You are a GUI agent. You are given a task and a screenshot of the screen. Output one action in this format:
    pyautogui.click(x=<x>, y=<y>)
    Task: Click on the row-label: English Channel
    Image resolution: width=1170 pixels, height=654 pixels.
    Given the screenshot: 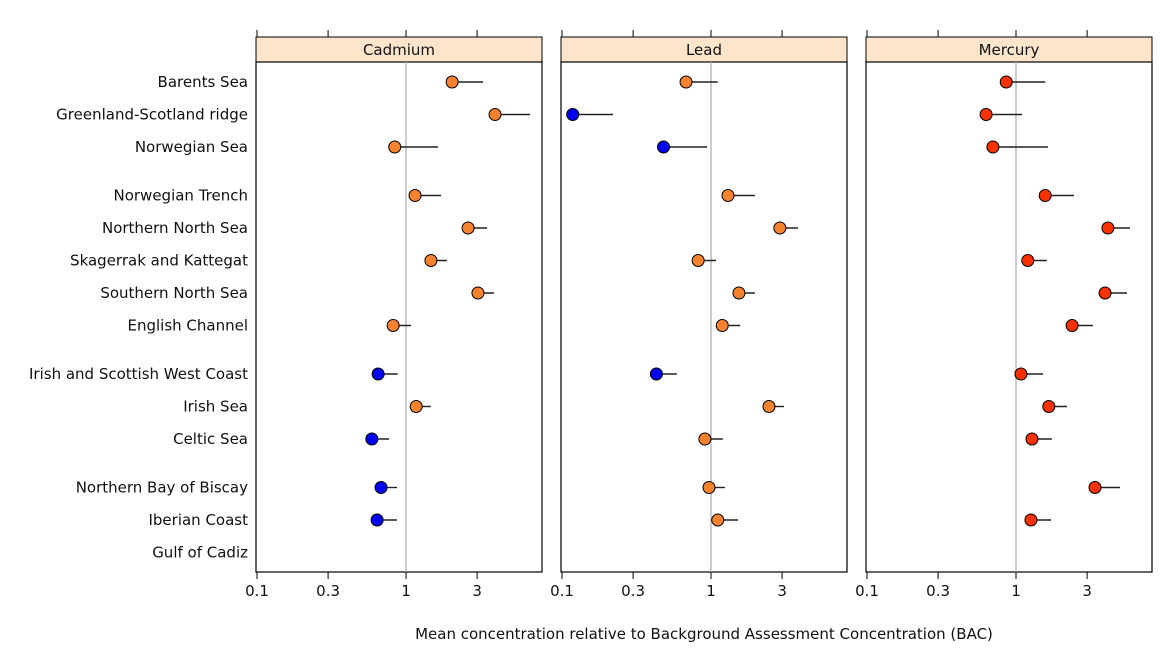 What is the action you would take?
    pyautogui.click(x=187, y=326)
    